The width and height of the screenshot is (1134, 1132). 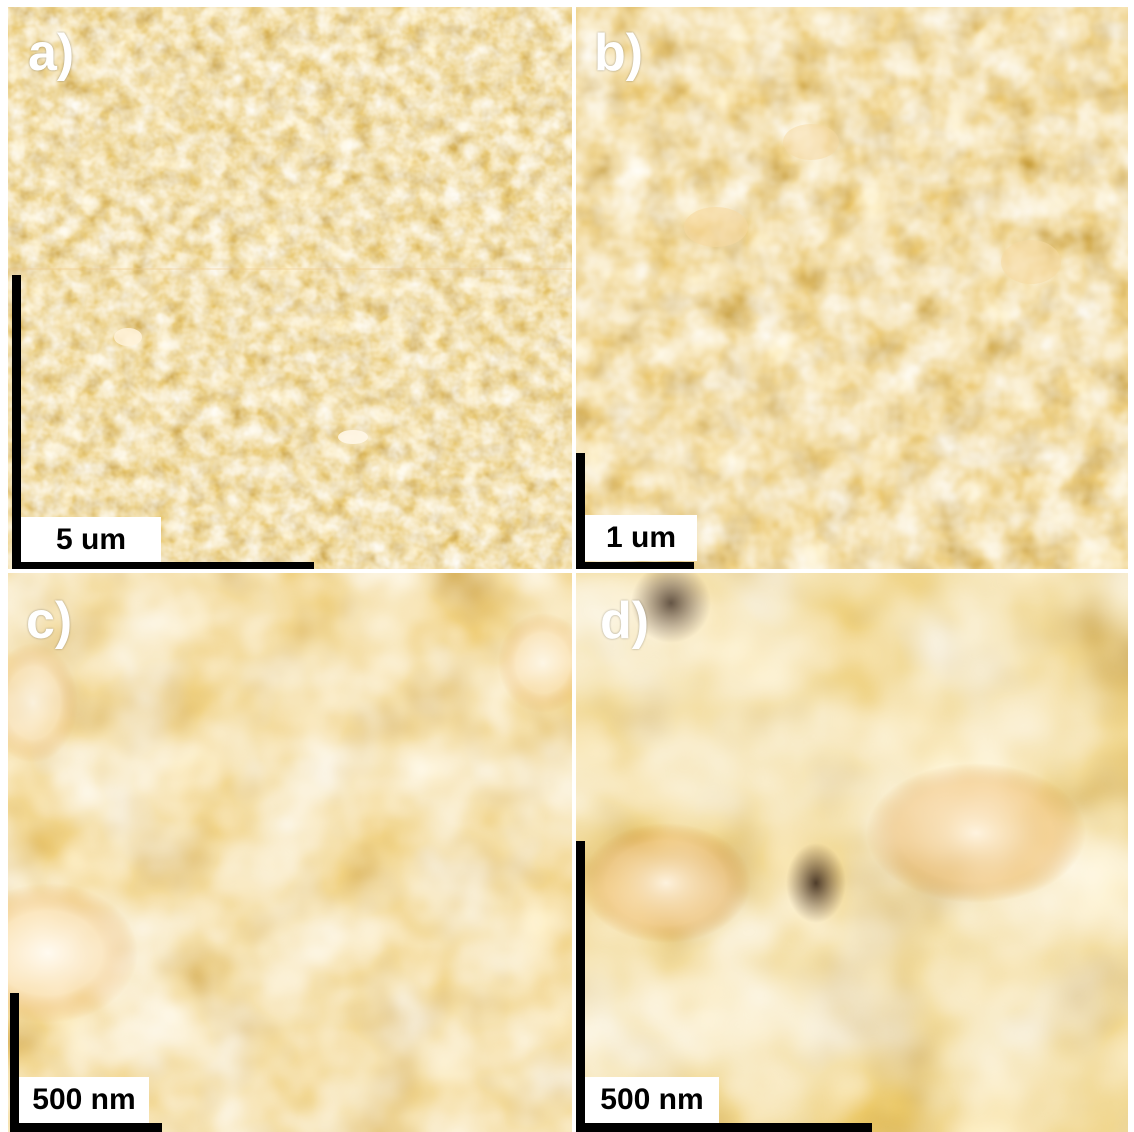 I want to click on scale-bar-horizontal-a, so click(x=163, y=565).